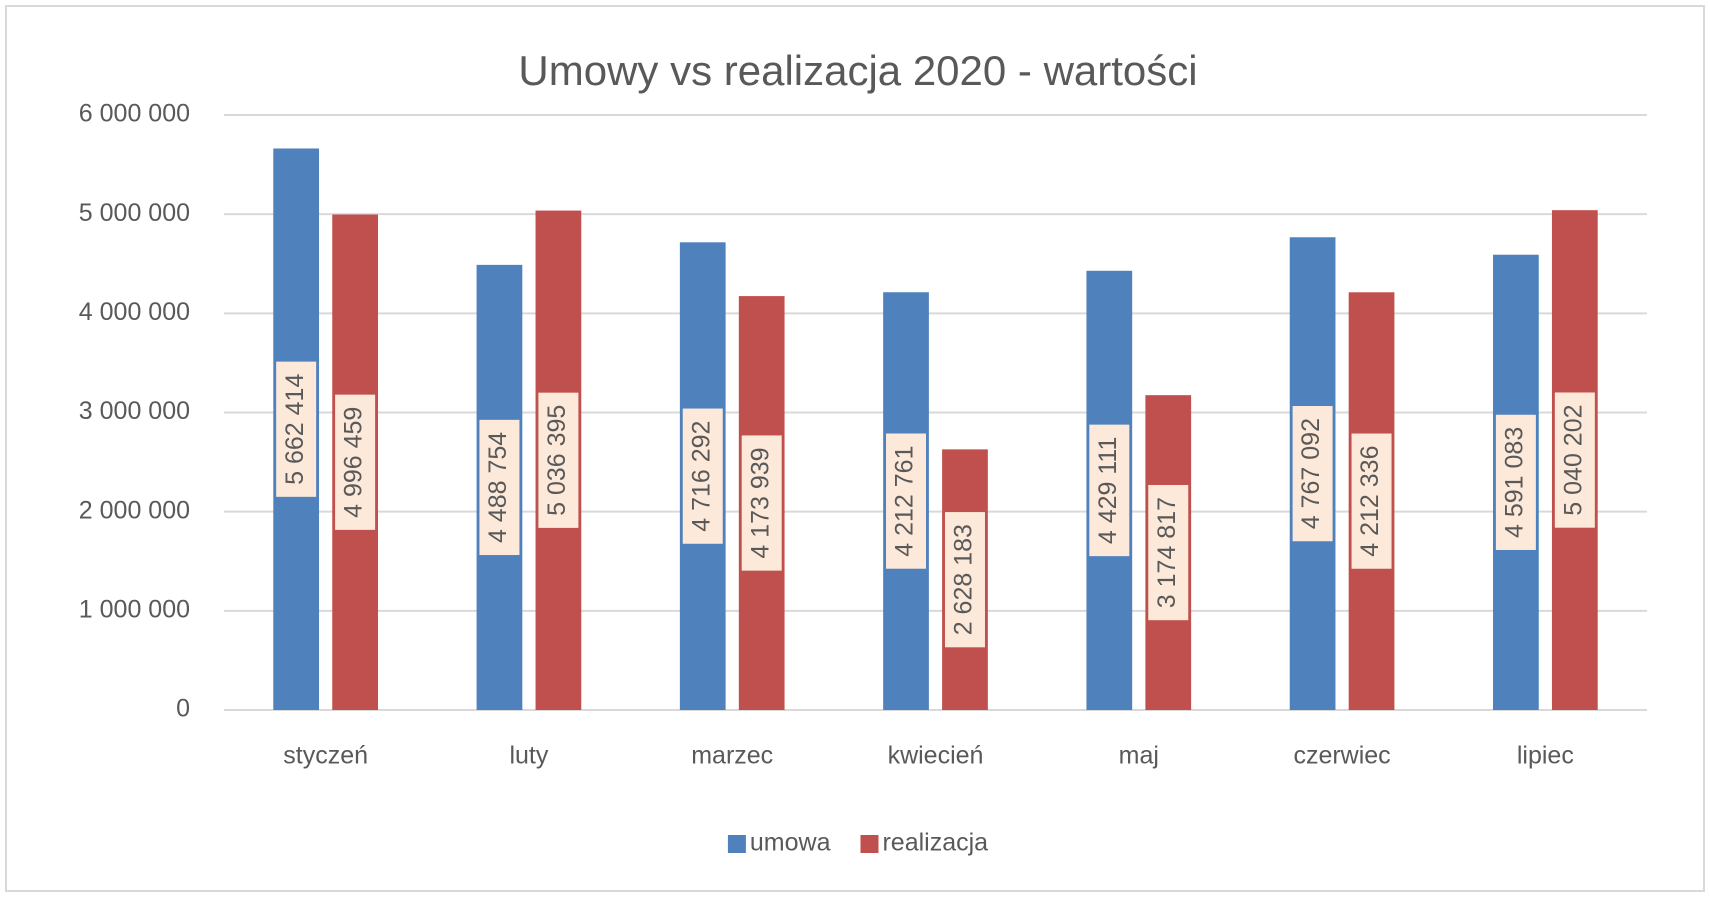 This screenshot has height=897, width=1710. Describe the element at coordinates (134, 114) in the screenshot. I see `y-tick-label: 6 000 000` at that location.